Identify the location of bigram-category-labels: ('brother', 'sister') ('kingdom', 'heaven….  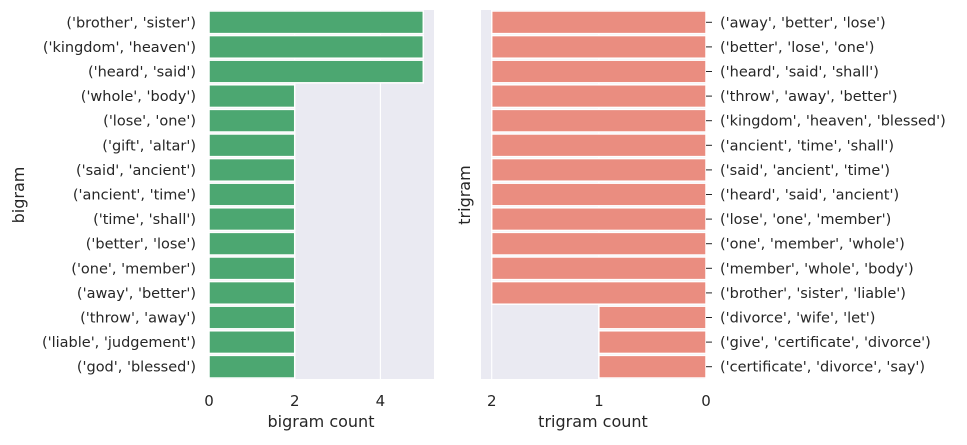
(119, 195).